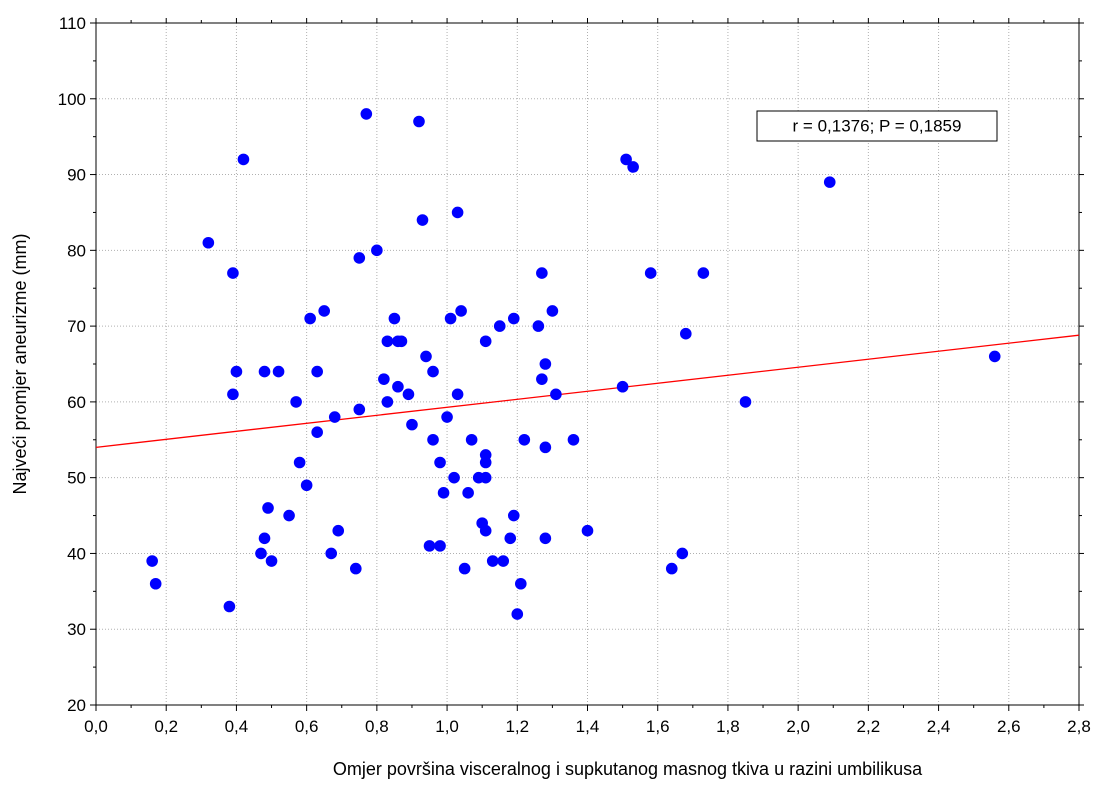  Describe the element at coordinates (72, 23) in the screenshot. I see `y-tick-label: 110` at that location.